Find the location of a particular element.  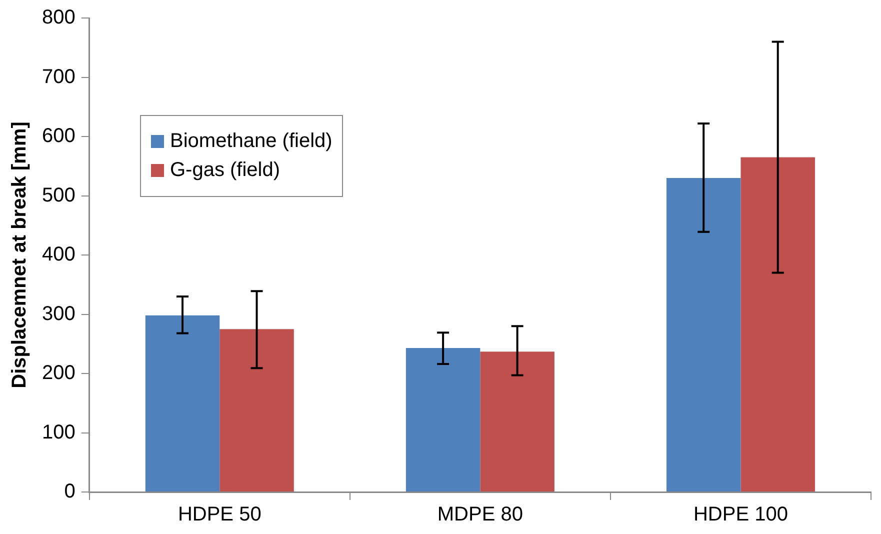

y-tick-label: 800 is located at coordinates (59, 17).